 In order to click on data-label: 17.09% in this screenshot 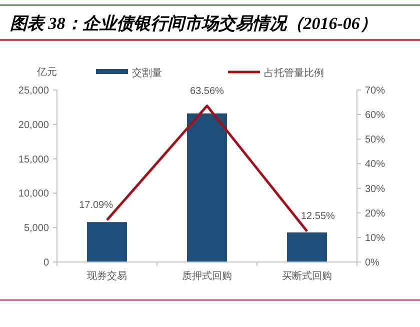, I will do `click(96, 206)`.